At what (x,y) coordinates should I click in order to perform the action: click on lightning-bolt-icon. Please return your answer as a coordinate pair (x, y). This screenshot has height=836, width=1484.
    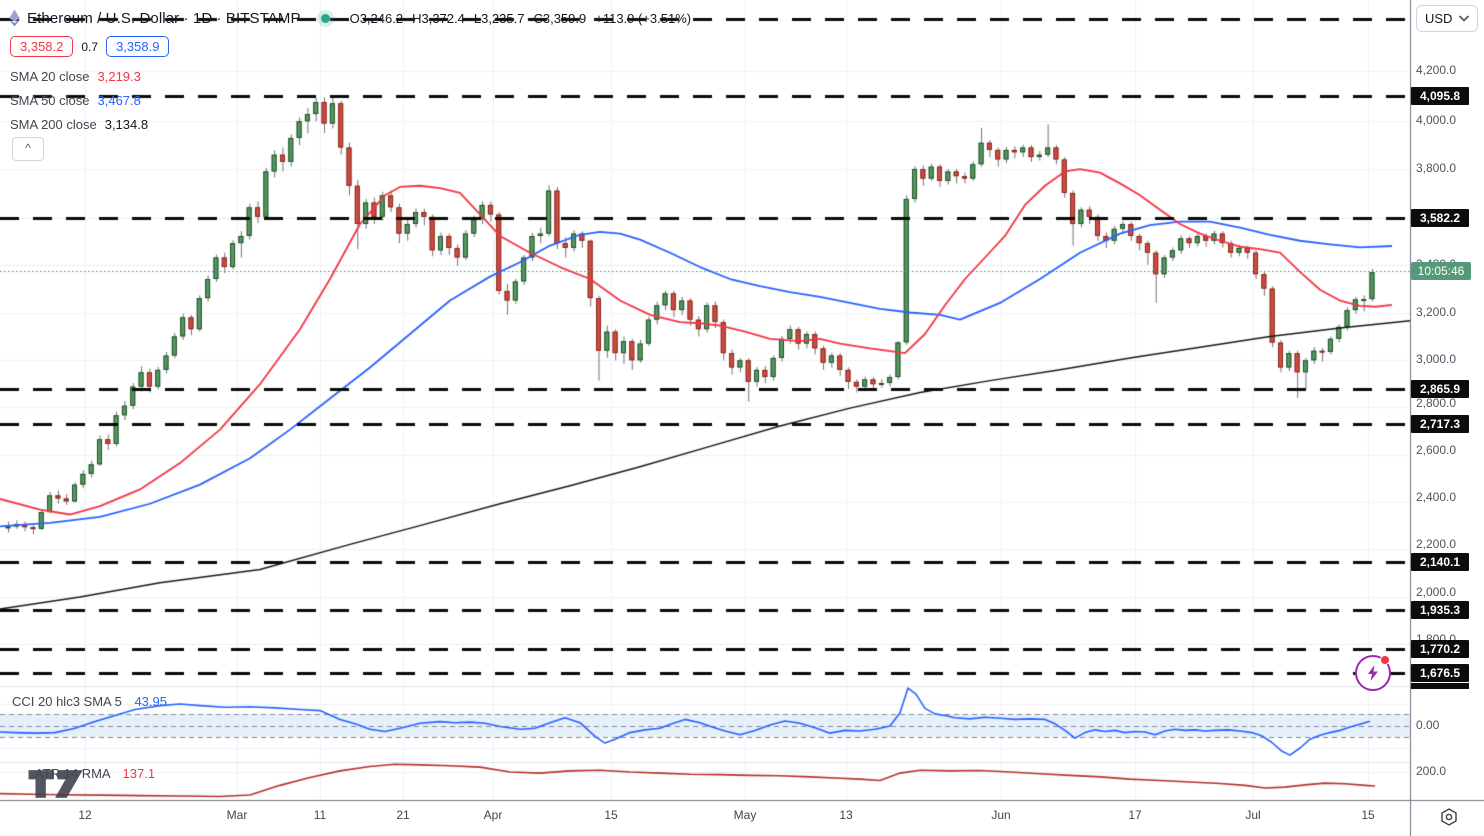
    Looking at the image, I should click on (1373, 673).